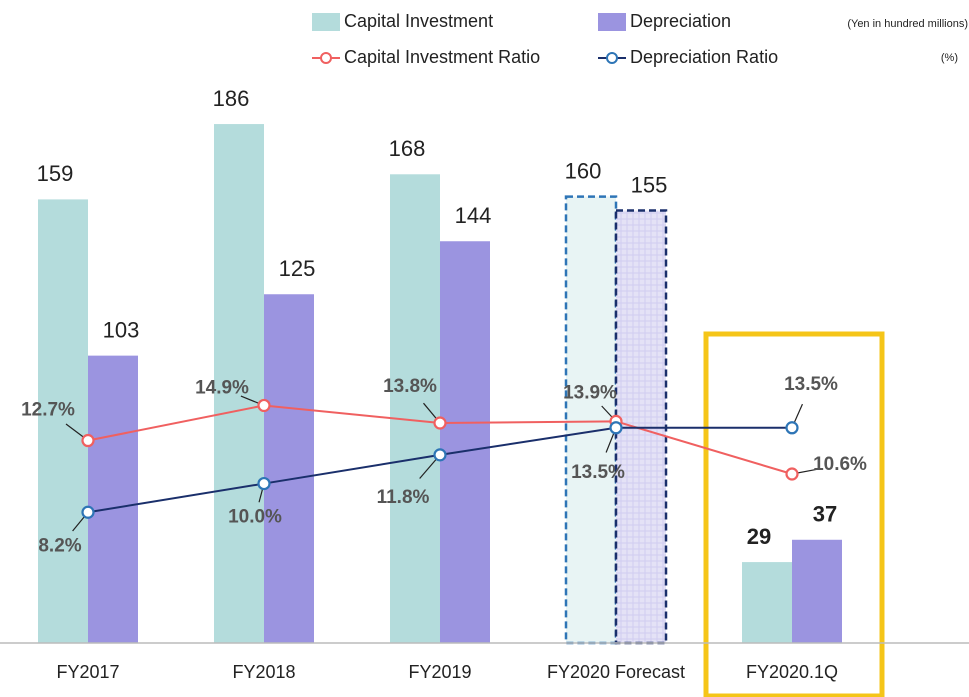 The width and height of the screenshot is (969, 697). Describe the element at coordinates (407, 148) in the screenshot. I see `bar-value-label: 168` at that location.